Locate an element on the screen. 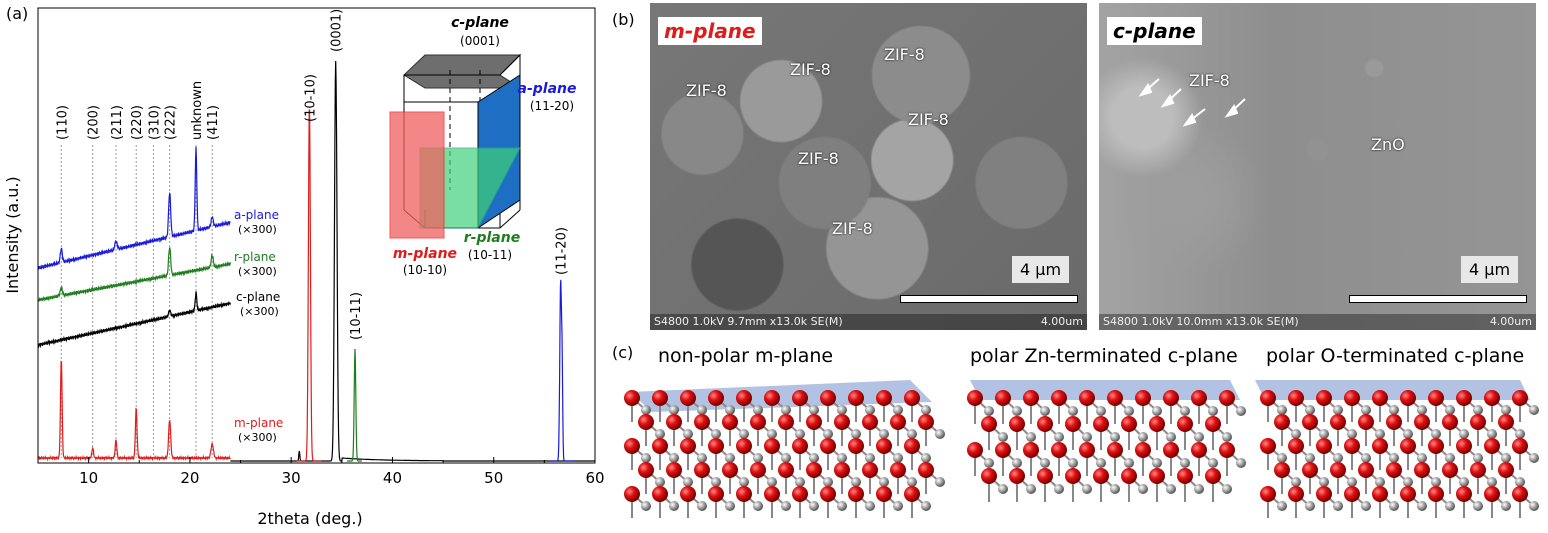 Image resolution: width=1548 pixels, height=533 pixels. c-plane-curve is located at coordinates (134, 320).